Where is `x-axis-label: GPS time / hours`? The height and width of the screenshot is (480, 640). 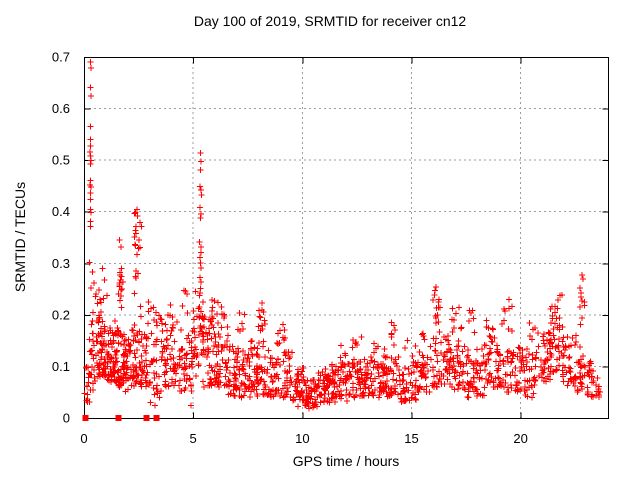 x-axis-label: GPS time / hours is located at coordinates (346, 461).